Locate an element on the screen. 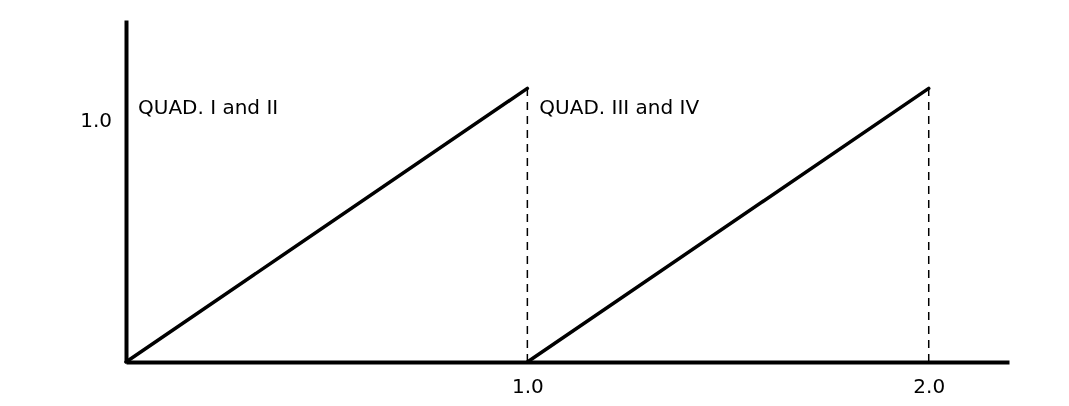 Image resolution: width=1069 pixels, height=406 pixels. annotation: QUAD. III and IV is located at coordinates (619, 106).